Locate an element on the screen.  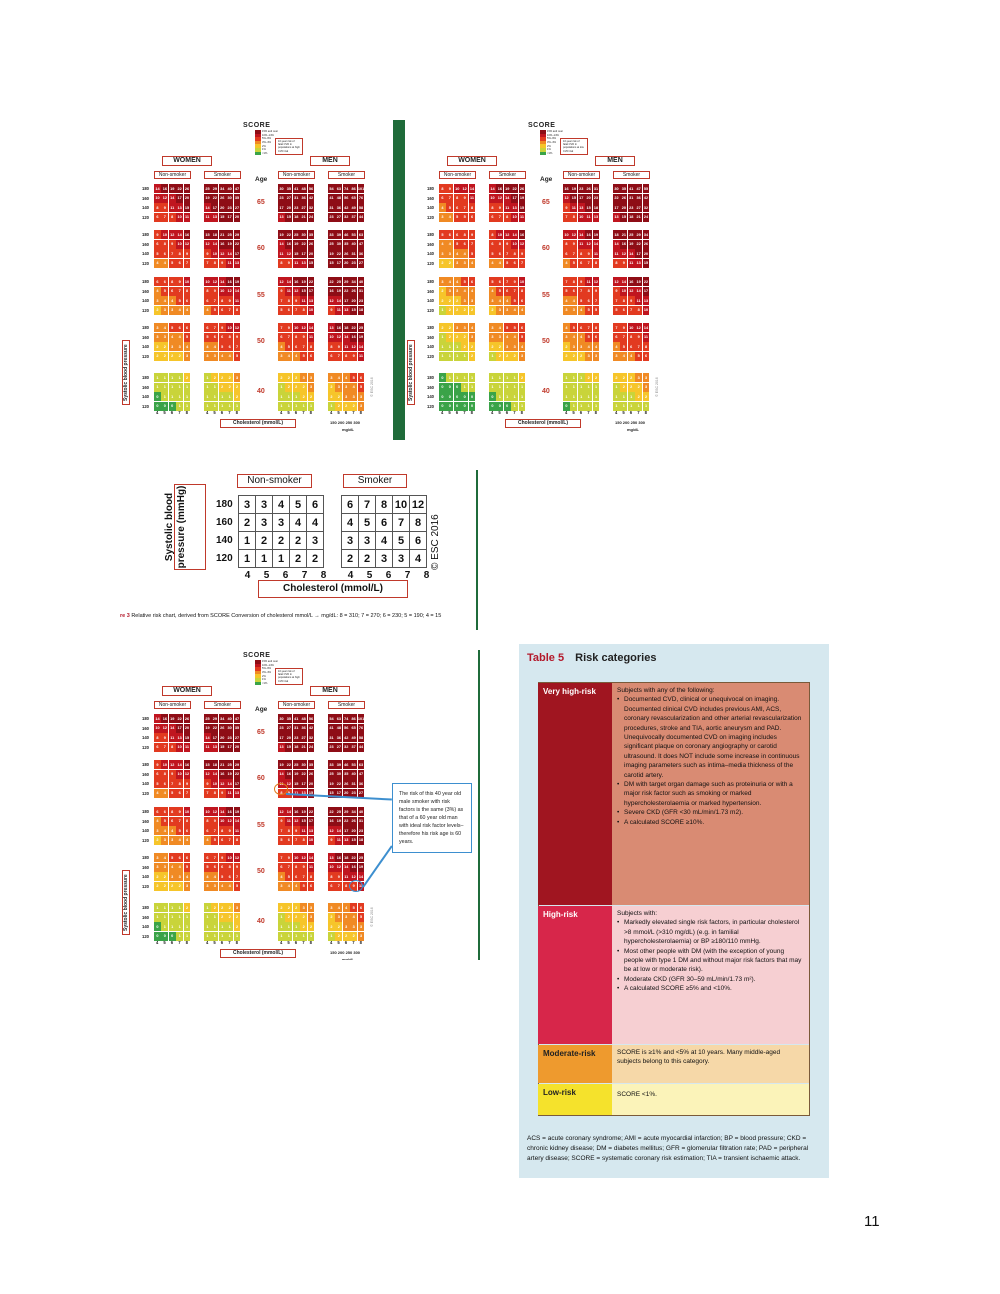
risk-cell: 22 is located at coordinates (339, 254).